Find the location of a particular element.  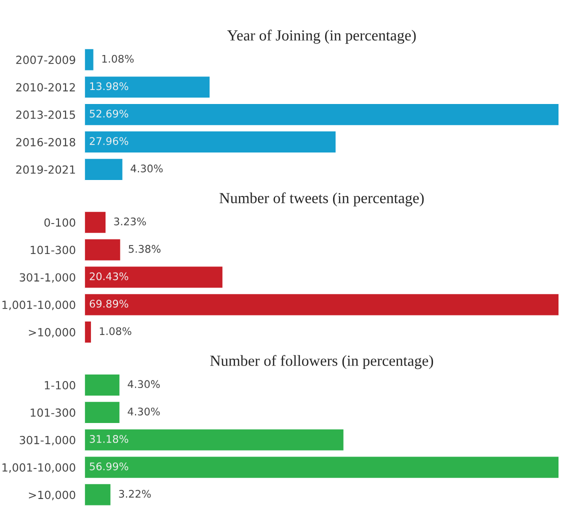

y-tick-label: 2013-2015 is located at coordinates (45, 114).